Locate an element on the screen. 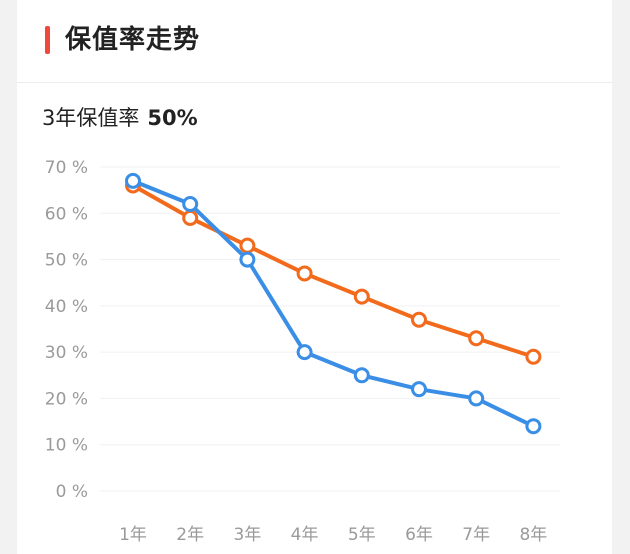  x-tick-label: 3年 is located at coordinates (247, 535).